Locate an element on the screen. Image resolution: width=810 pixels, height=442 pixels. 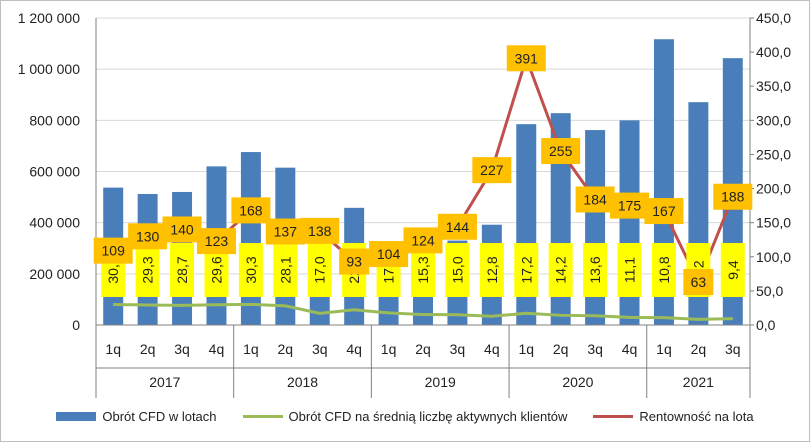
data-label-clients: 9,4 is located at coordinates (733, 270).